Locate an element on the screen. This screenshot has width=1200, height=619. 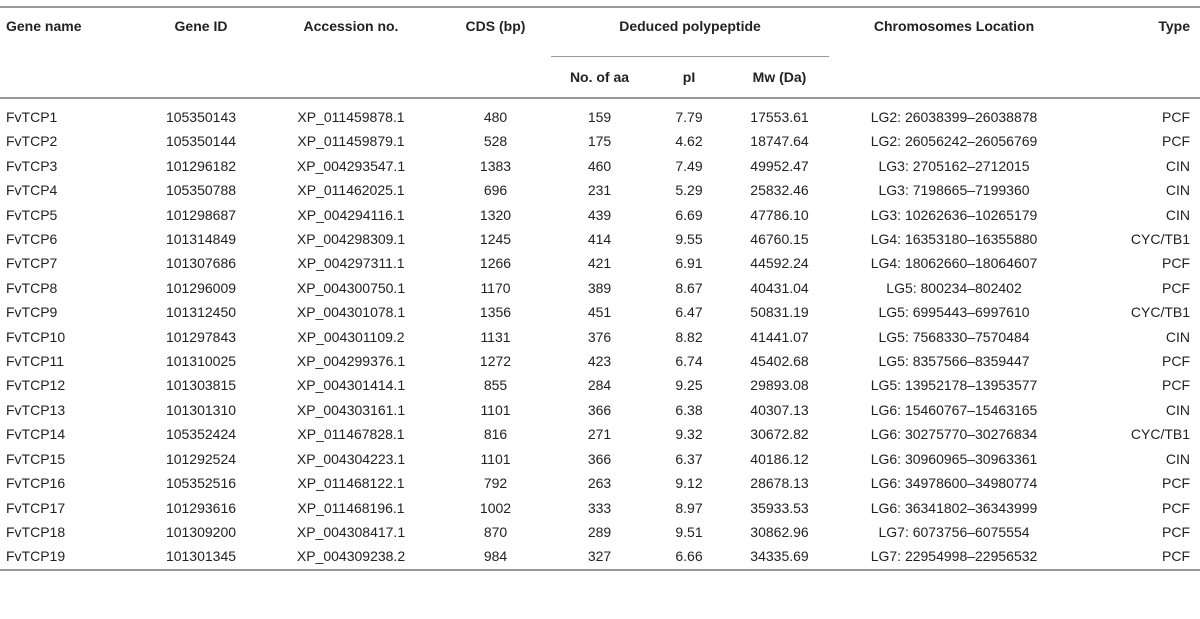
cell-location: LG6: 30960965–30963361 is located at coordinates (954, 458).